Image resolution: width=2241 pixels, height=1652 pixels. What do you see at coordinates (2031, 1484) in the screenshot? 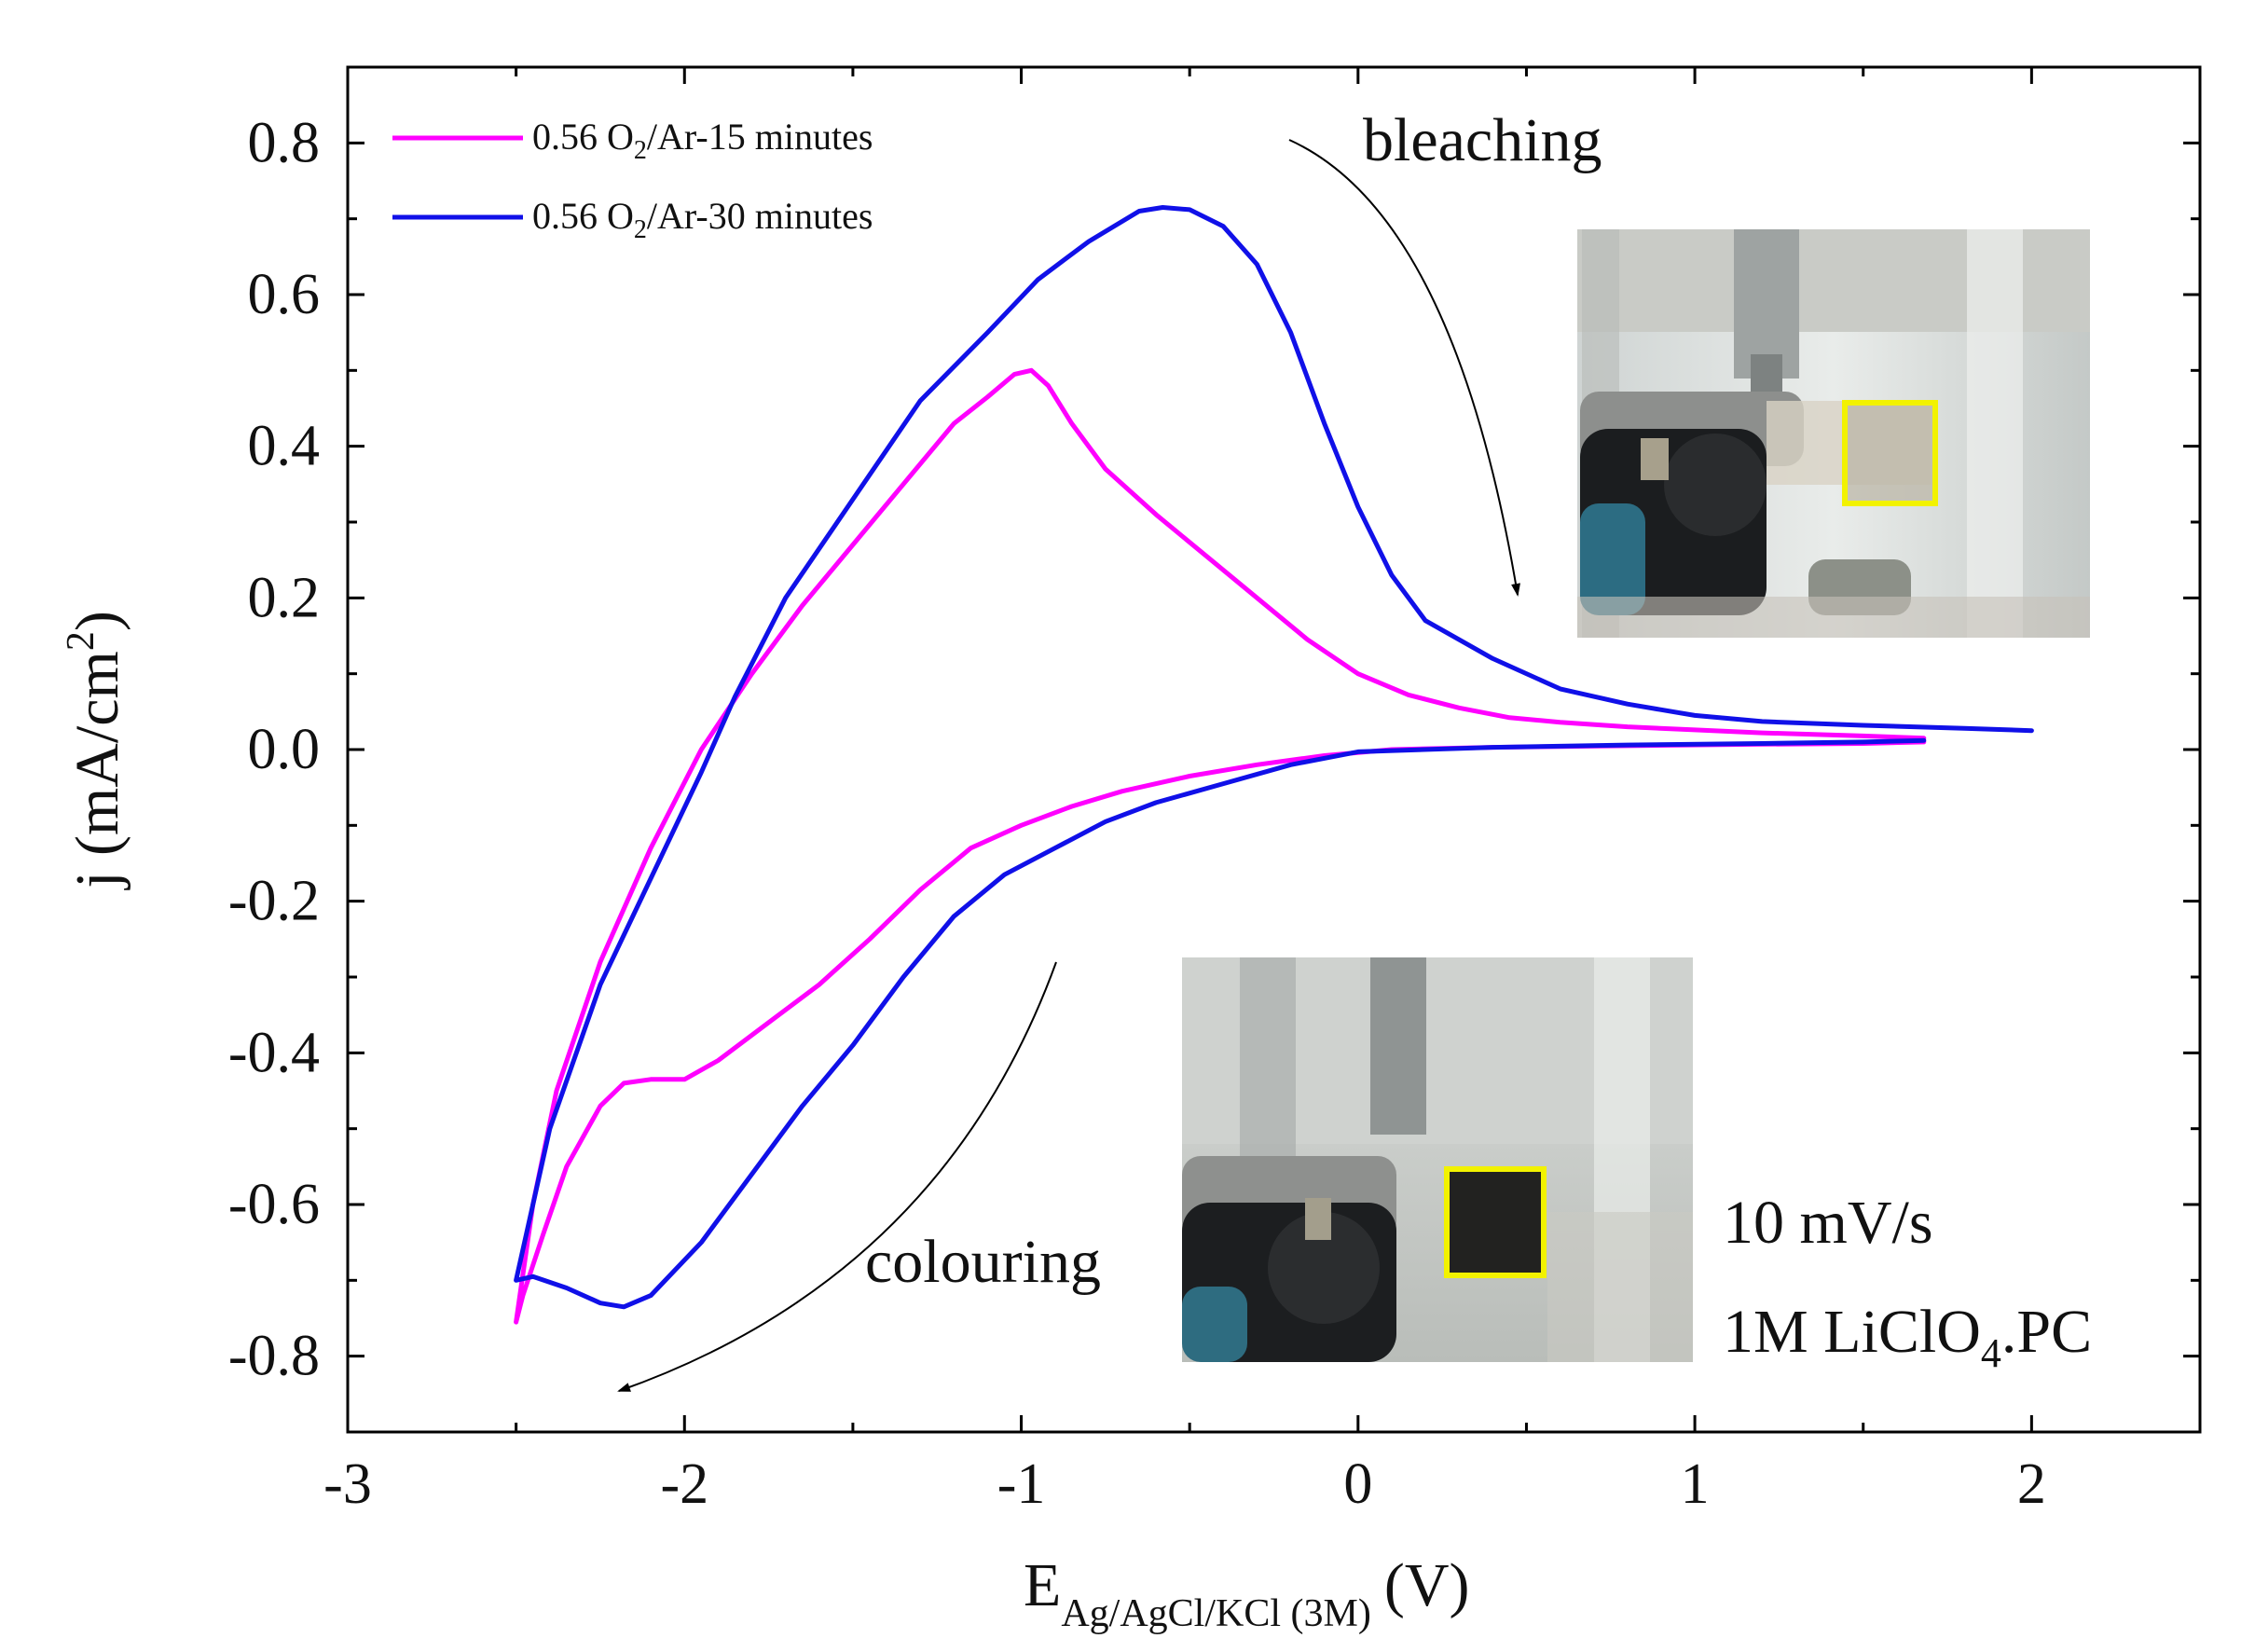
I see `x-tick-label: 2` at bounding box center [2031, 1484].